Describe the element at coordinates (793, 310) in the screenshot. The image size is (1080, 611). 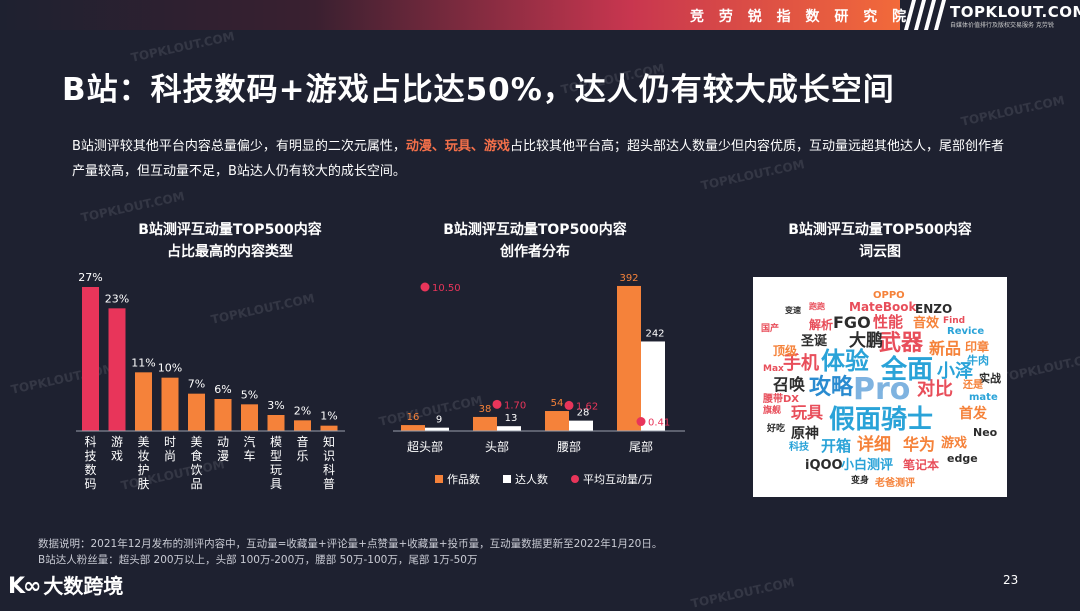
I see `word-cloud-word: 变速` at that location.